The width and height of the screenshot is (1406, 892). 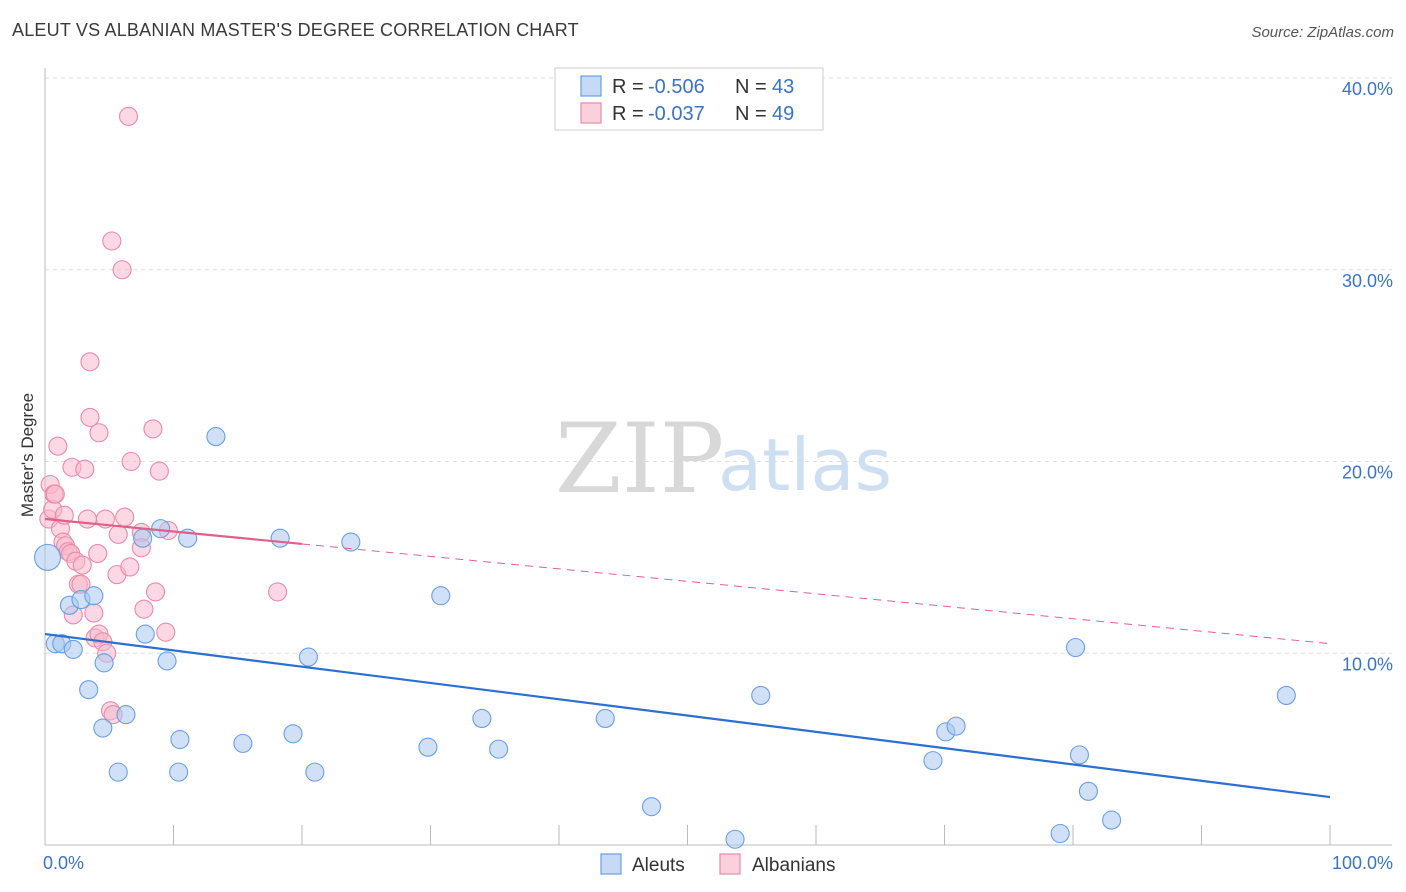 I want to click on legend-albanian-n-label: N =, so click(x=751, y=114).